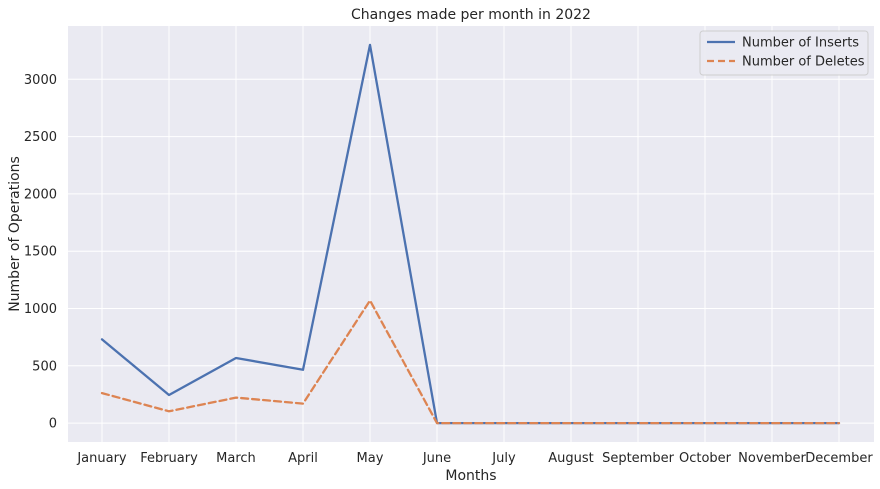 This screenshot has height=489, width=880. What do you see at coordinates (803, 62) in the screenshot?
I see `legend-label: Number of Deletes` at bounding box center [803, 62].